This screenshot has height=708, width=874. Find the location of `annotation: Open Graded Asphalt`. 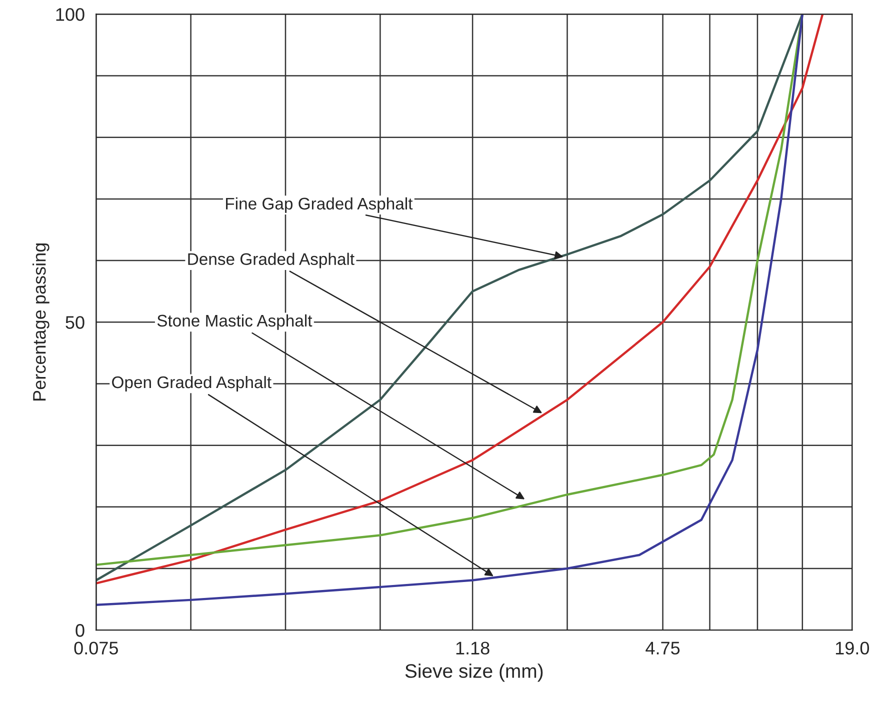

annotation: Open Graded Asphalt is located at coordinates (192, 384).